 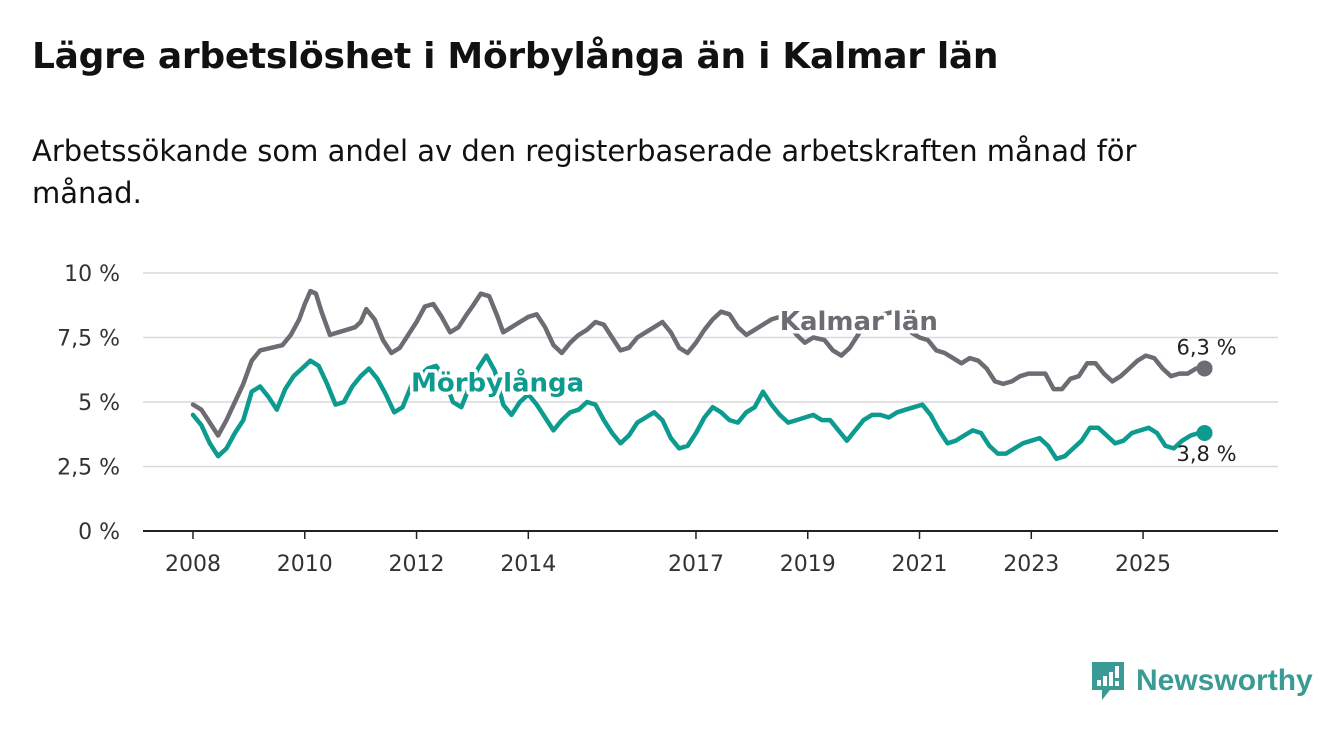 I want to click on x-tick-label: 2017, so click(x=696, y=564).